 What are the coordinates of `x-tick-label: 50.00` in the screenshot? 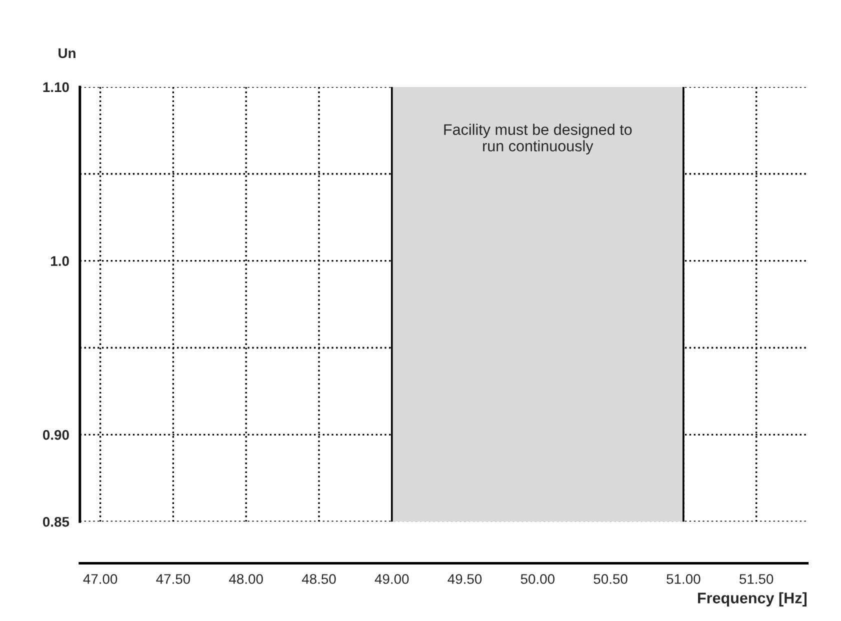 It's located at (537, 579).